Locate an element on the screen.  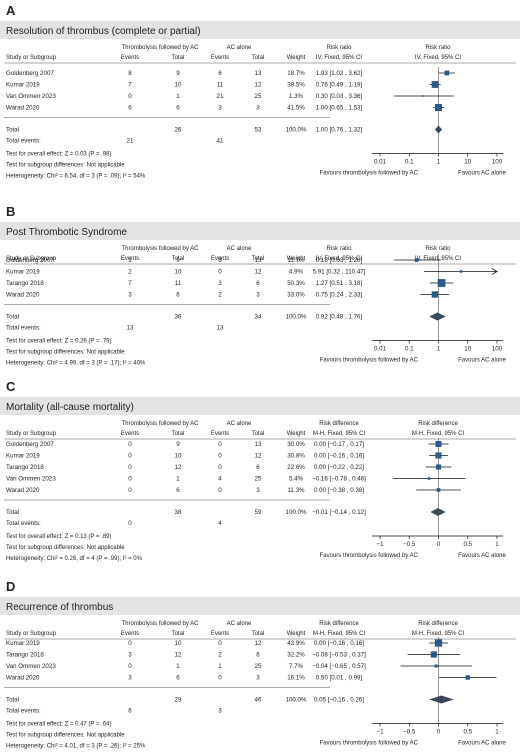
total-value-1: 12 is located at coordinates (178, 655).